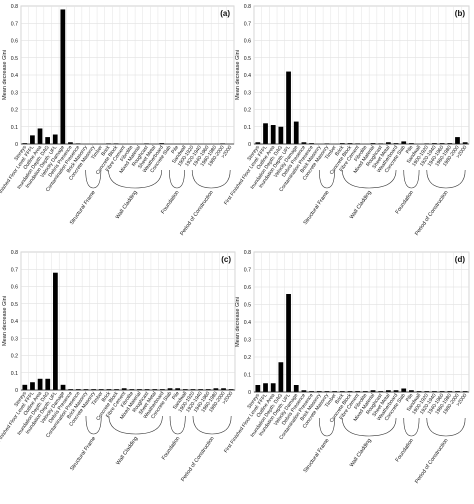  Describe the element at coordinates (460, 259) in the screenshot. I see `panel-label: (d)` at that location.